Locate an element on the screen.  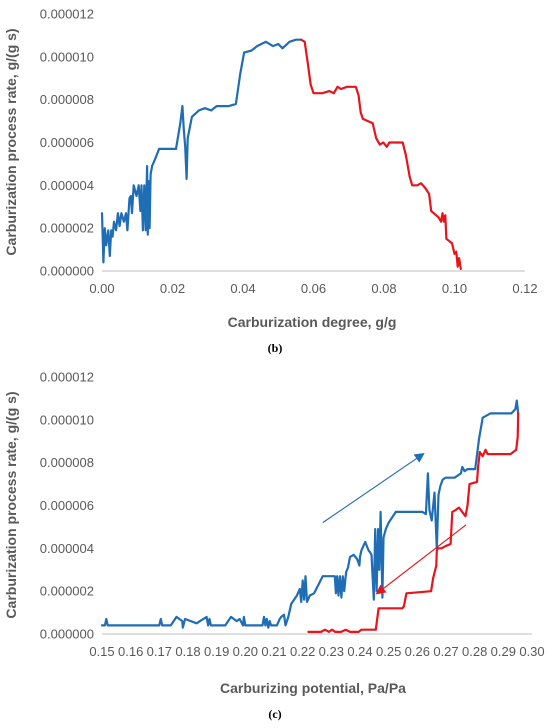
panel-c-y-tick-label: 0.000000 is located at coordinates (67, 634).